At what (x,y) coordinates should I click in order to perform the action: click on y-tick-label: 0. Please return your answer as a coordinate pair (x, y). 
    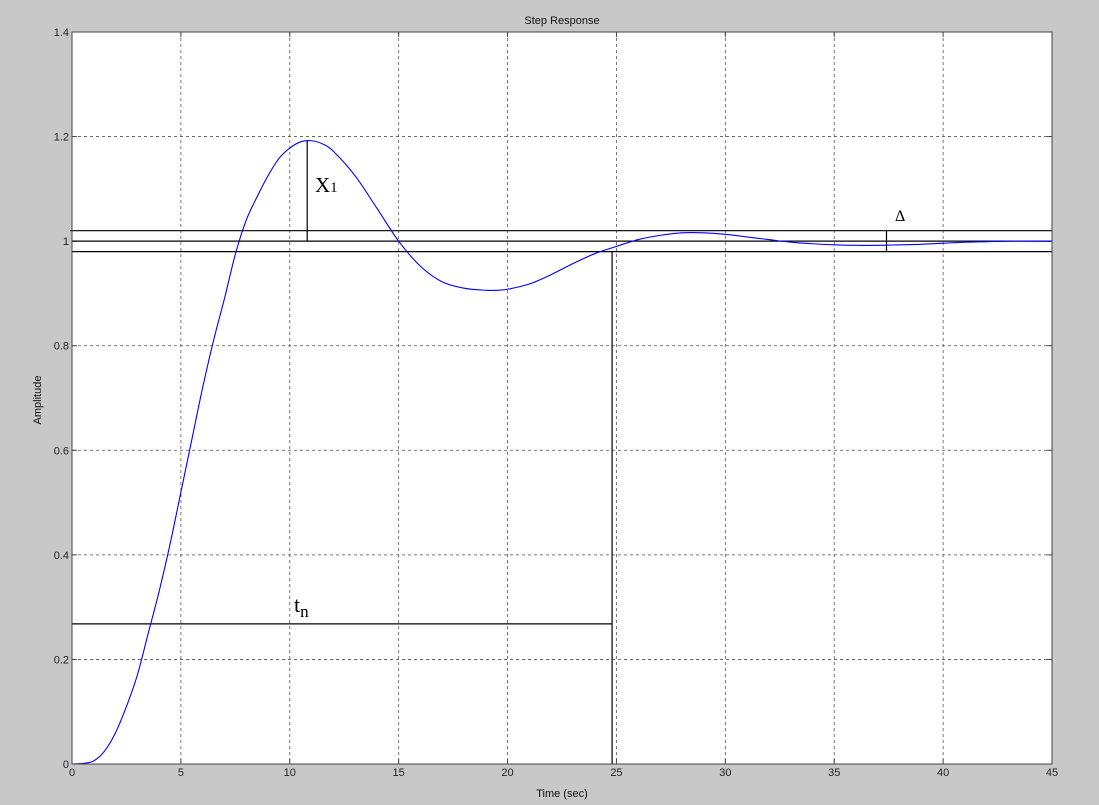
    Looking at the image, I should click on (66, 765).